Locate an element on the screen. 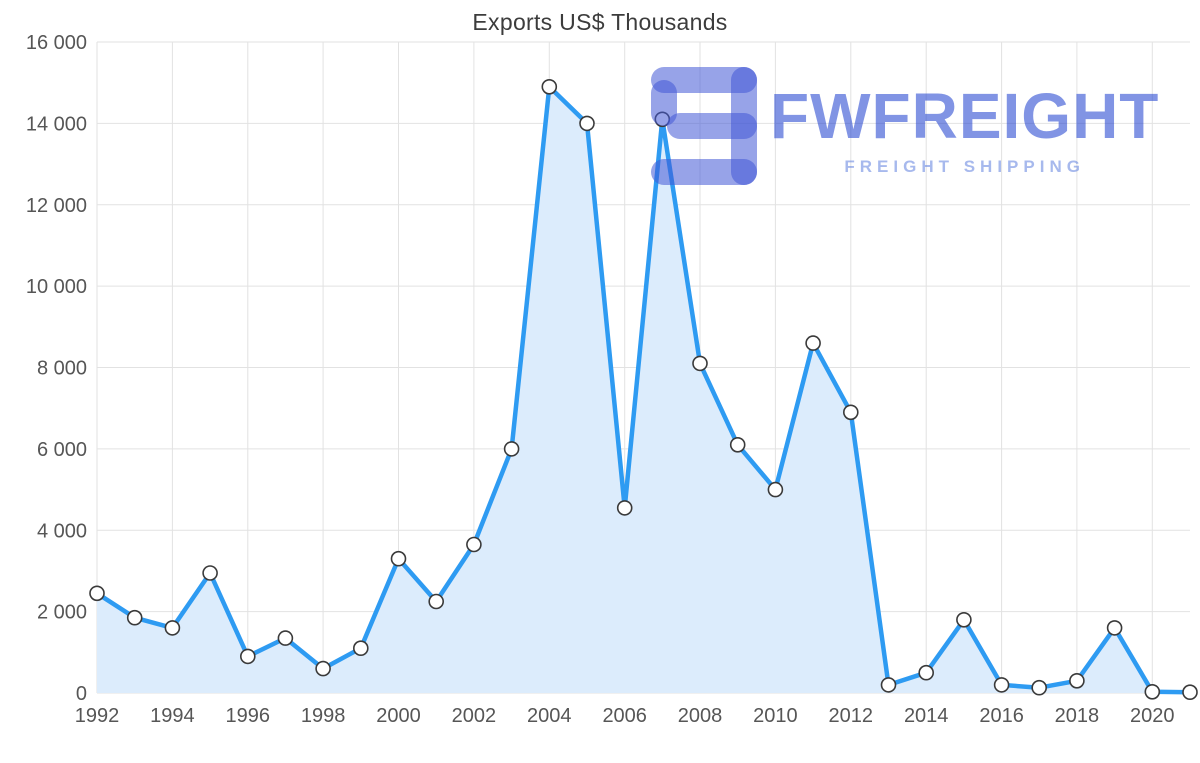 The width and height of the screenshot is (1200, 763). data-point-2010 is located at coordinates (775, 489).